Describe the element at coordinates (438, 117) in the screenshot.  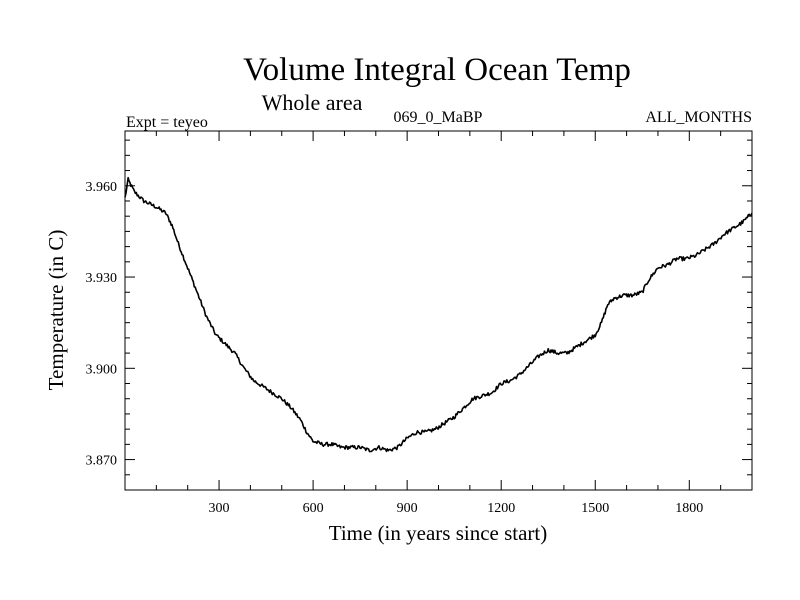
I see `period-label: 069_0_MaBP` at that location.